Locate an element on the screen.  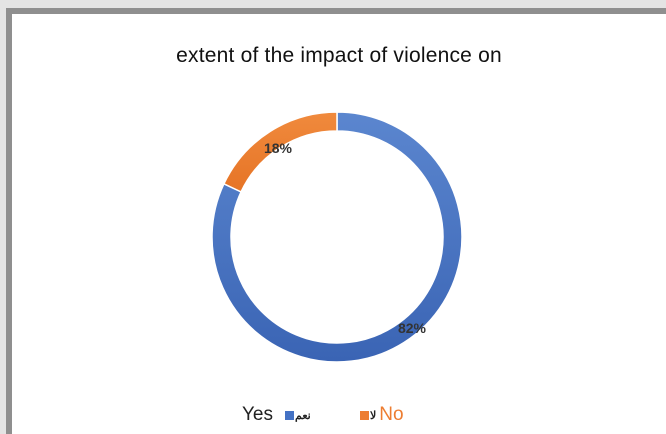
donut-slice-no is located at coordinates (280, 152).